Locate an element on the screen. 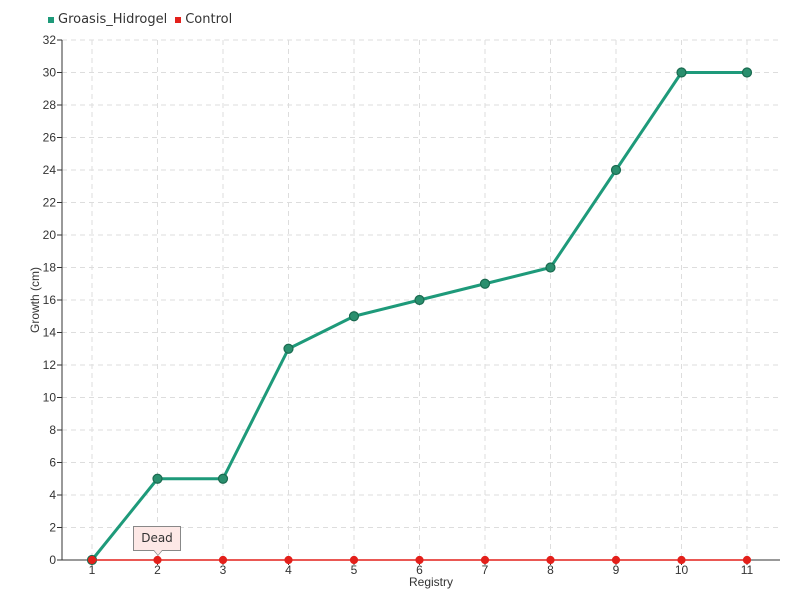 Image resolution: width=800 pixels, height=600 pixels. dead-tooltip: Dead is located at coordinates (157, 541).